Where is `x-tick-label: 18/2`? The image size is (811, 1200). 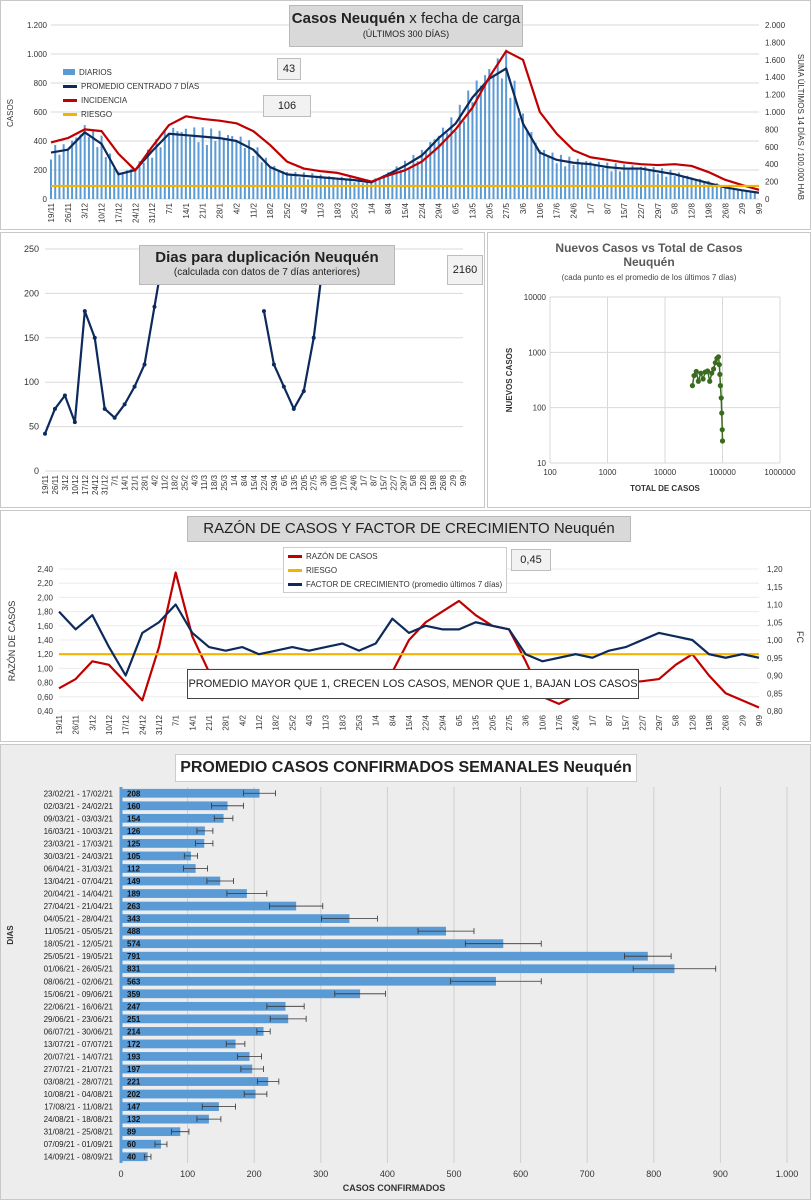
x-tick-label: 18/2 is located at coordinates (270, 210).